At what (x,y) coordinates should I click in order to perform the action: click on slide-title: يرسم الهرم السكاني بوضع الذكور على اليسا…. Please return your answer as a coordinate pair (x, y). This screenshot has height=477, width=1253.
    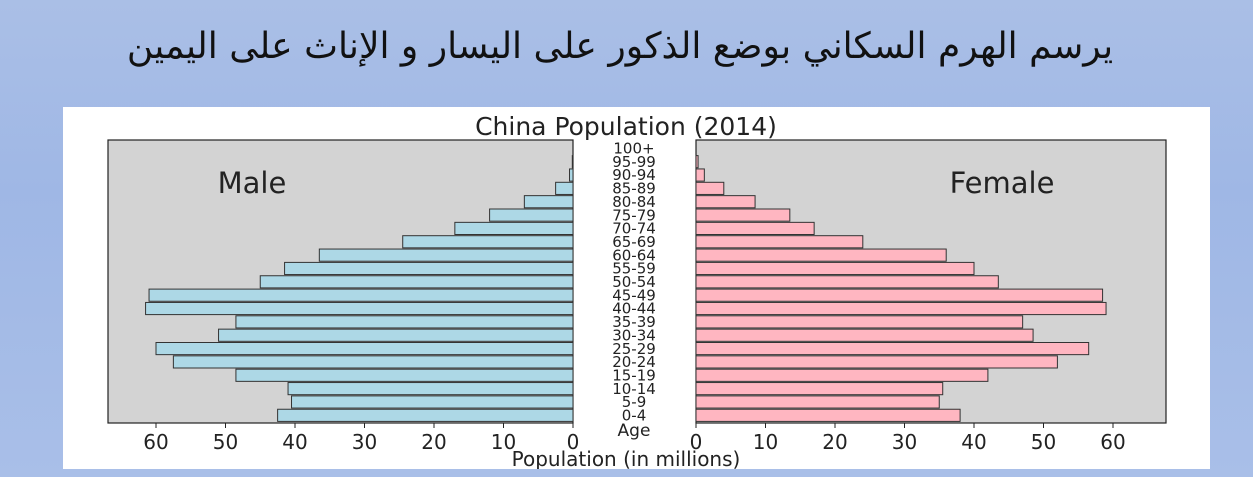
    Looking at the image, I should click on (620, 46).